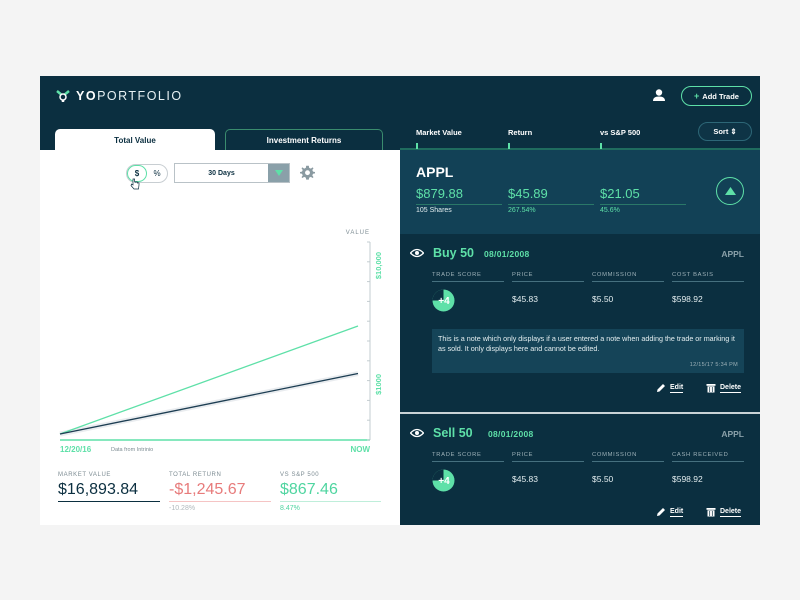 This screenshot has width=800, height=600. What do you see at coordinates (687, 479) in the screenshot?
I see `trade-cash-received: $598.92` at bounding box center [687, 479].